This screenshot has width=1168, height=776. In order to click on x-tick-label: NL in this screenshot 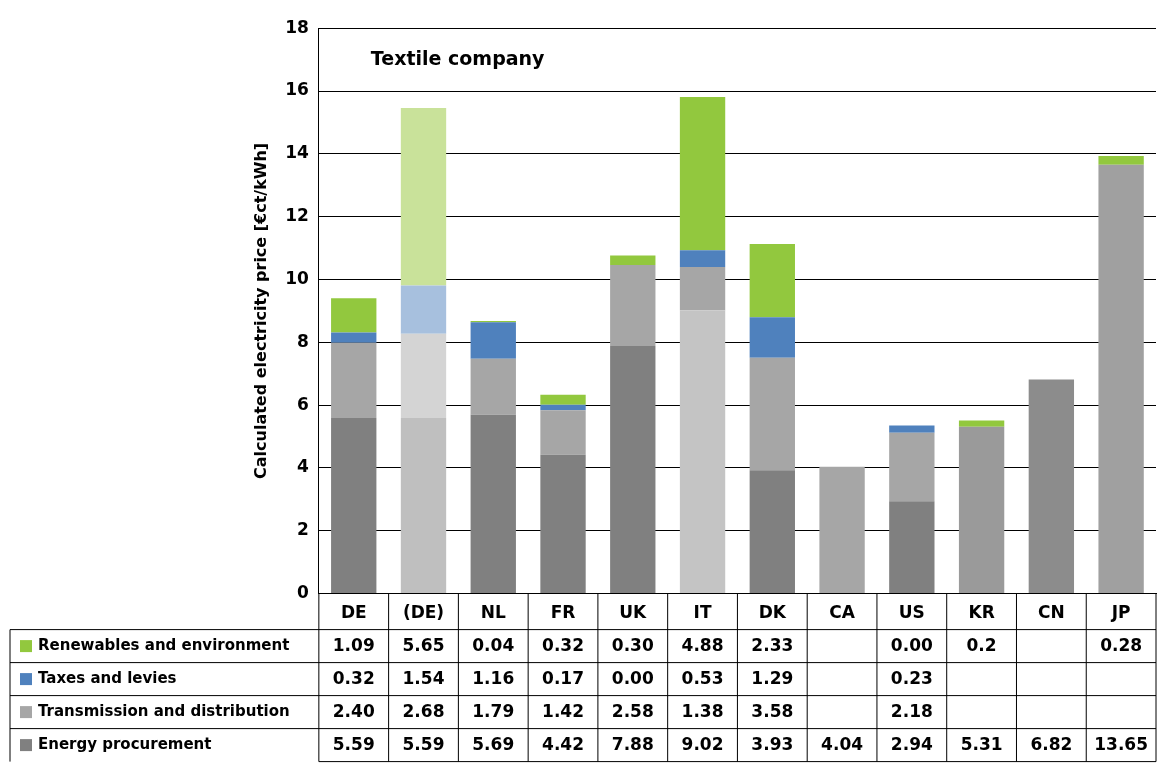, I will do `click(493, 612)`.